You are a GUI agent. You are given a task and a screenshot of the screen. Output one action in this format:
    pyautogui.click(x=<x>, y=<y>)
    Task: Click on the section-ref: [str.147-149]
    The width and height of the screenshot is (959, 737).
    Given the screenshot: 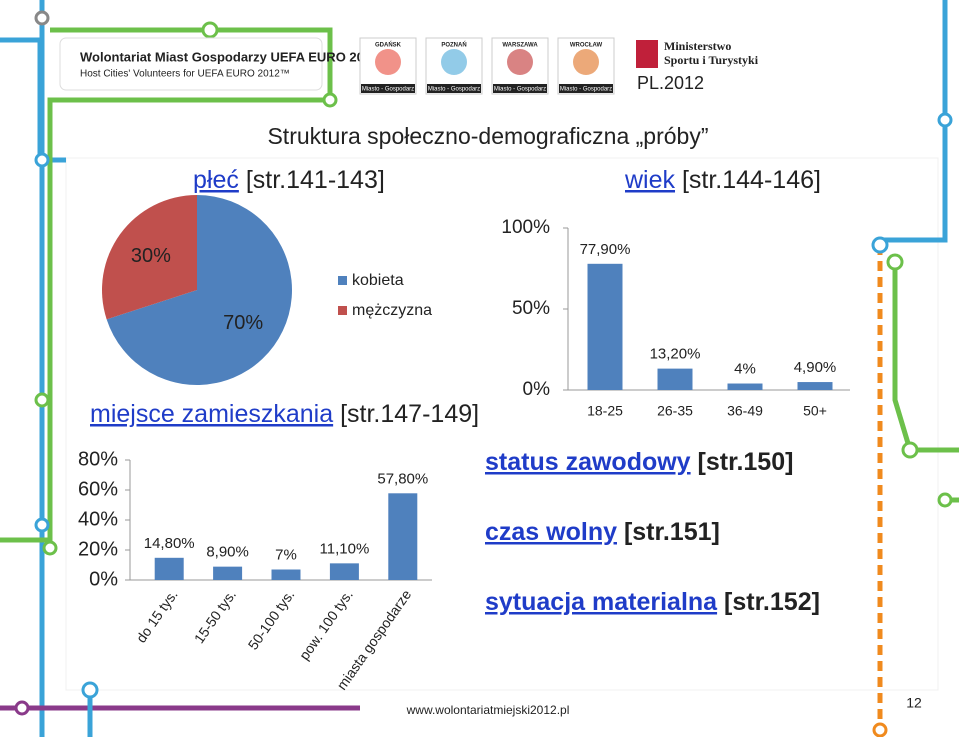 What is the action you would take?
    pyautogui.click(x=409, y=414)
    